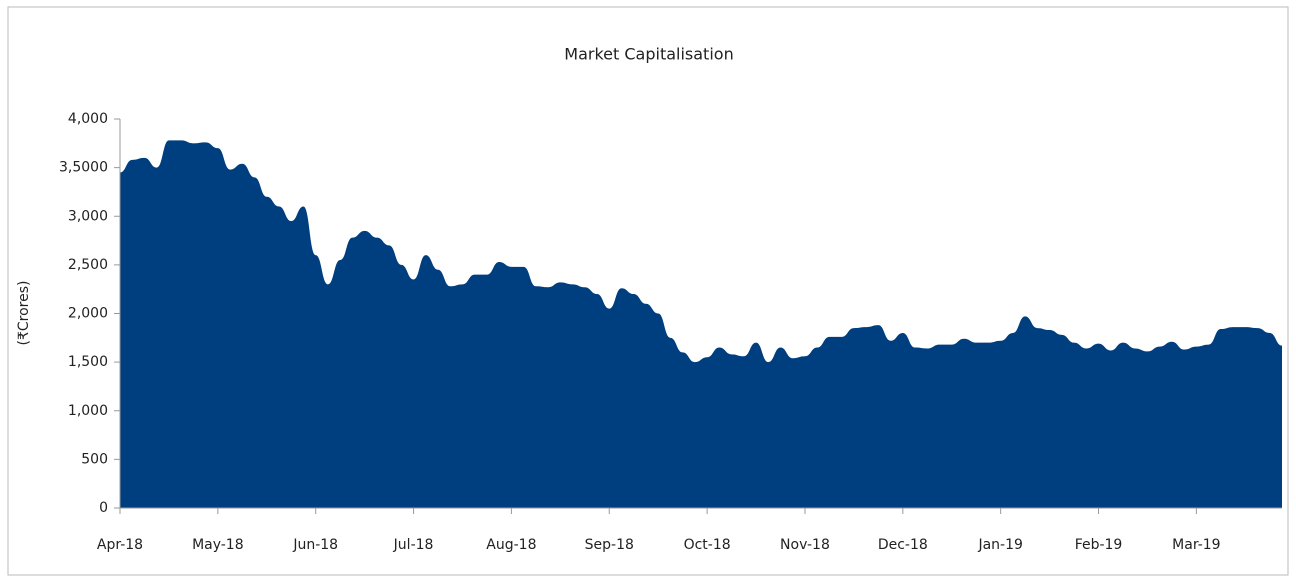 This screenshot has width=1296, height=582. Describe the element at coordinates (88, 265) in the screenshot. I see `y-tick-label: 2,500` at that location.